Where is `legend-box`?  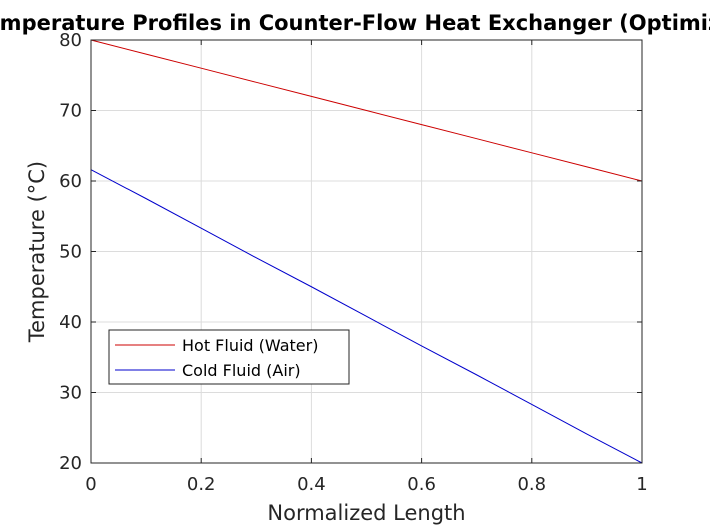 legend-box is located at coordinates (229, 357).